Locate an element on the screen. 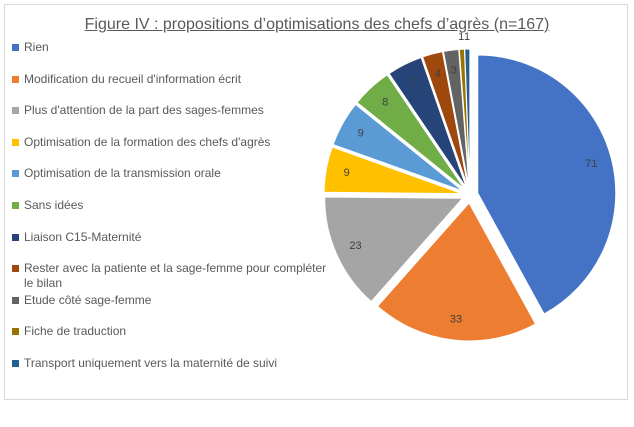 The height and width of the screenshot is (427, 634). data-label: 4 is located at coordinates (438, 74).